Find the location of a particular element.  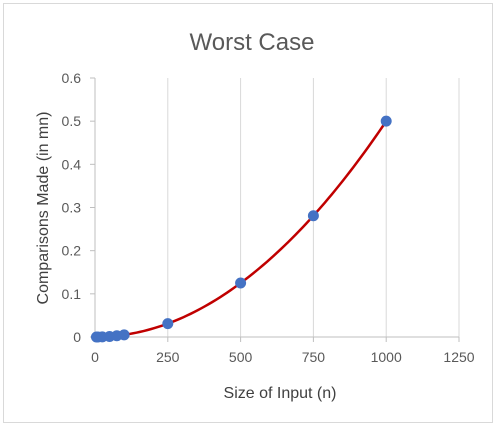

y-axis-title: Comparisons Made (in mn) is located at coordinates (43, 208).